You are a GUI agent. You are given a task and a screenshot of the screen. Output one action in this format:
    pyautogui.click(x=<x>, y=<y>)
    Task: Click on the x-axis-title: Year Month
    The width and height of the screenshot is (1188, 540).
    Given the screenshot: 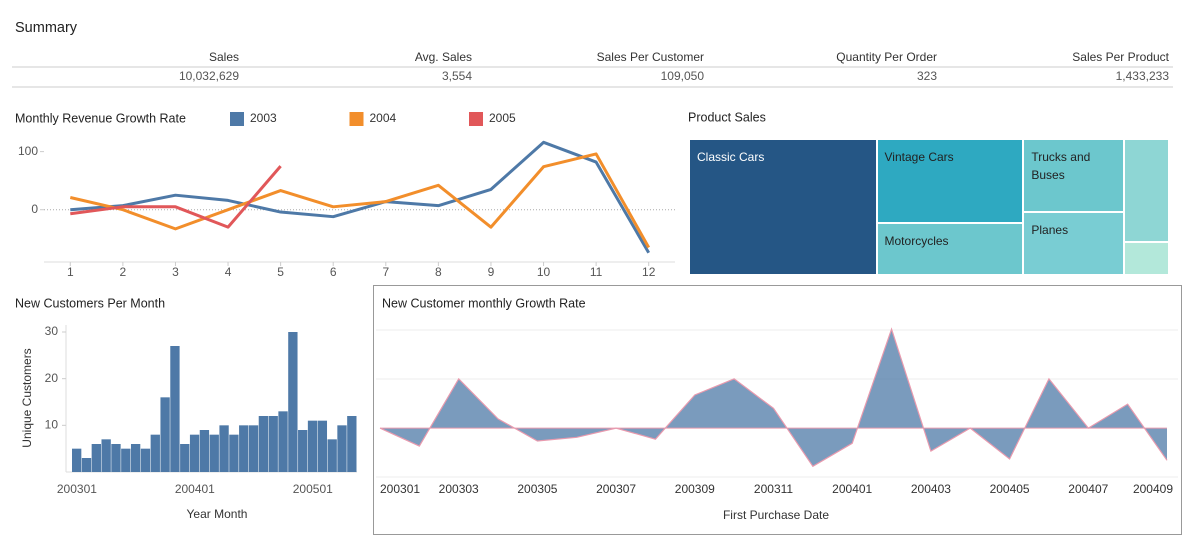 What is the action you would take?
    pyautogui.click(x=217, y=514)
    